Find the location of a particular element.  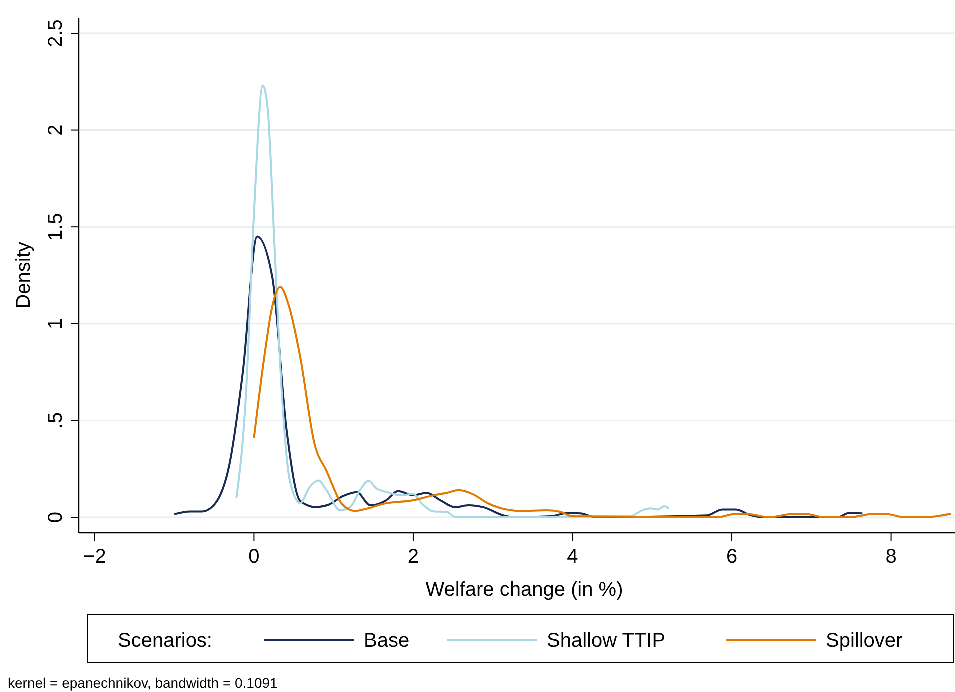

y-tick-label: 2.5 is located at coordinates (56, 34).